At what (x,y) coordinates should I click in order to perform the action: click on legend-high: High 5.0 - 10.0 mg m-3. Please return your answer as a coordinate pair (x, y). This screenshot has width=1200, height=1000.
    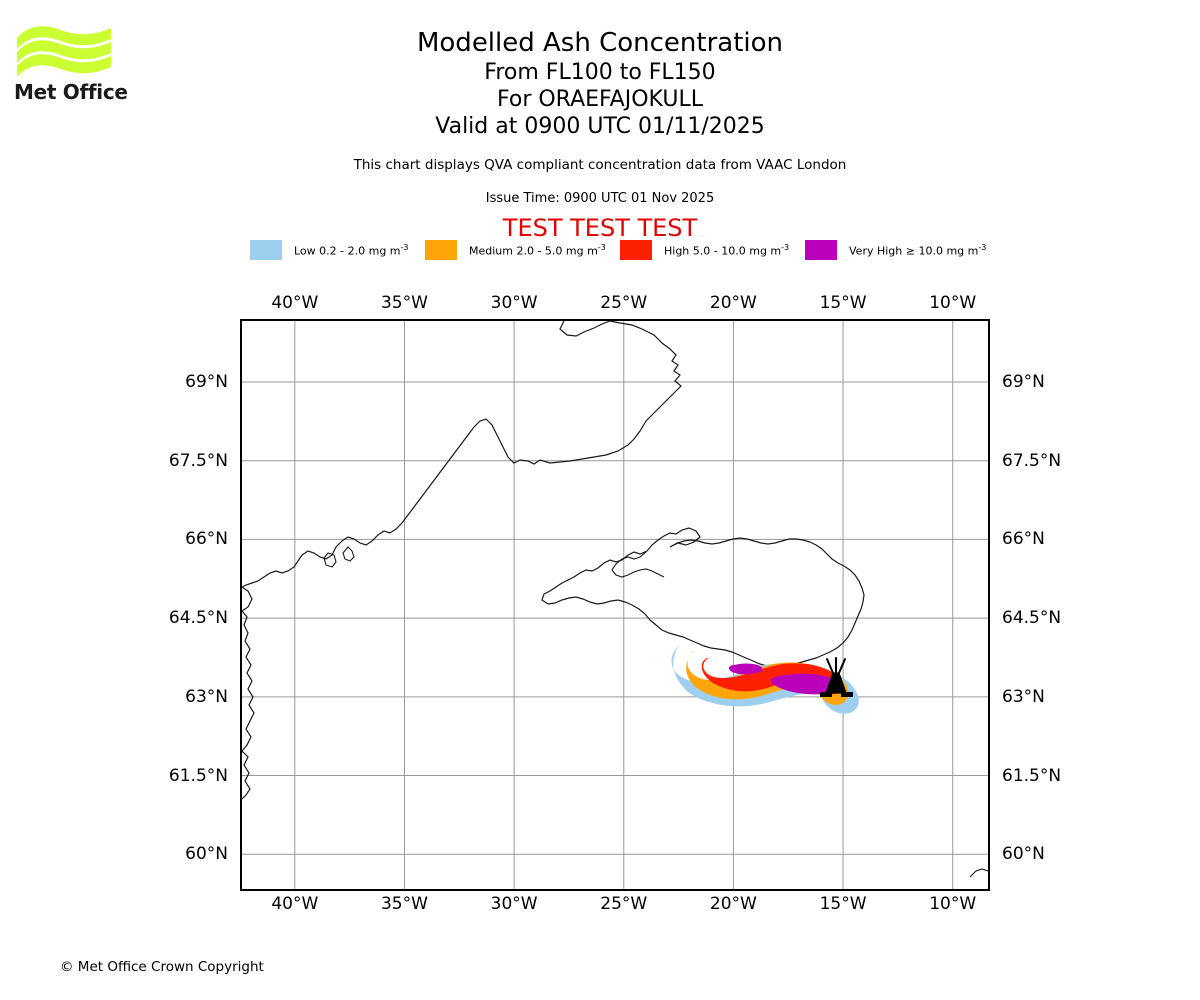
    Looking at the image, I should click on (704, 250).